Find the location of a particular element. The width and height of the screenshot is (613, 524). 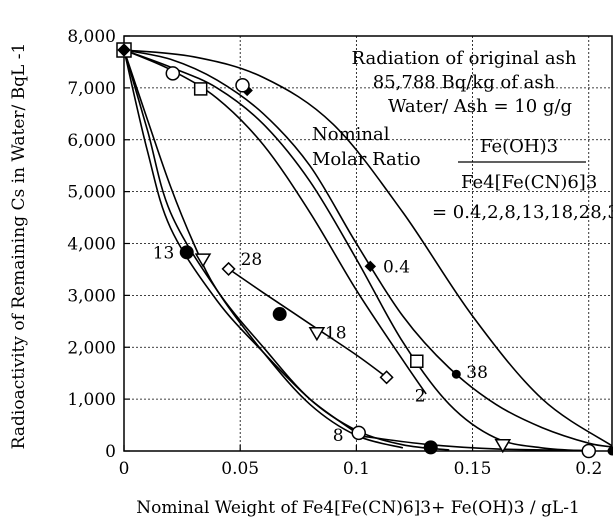

x-tick-label: 0.2 is located at coordinates (588, 469).